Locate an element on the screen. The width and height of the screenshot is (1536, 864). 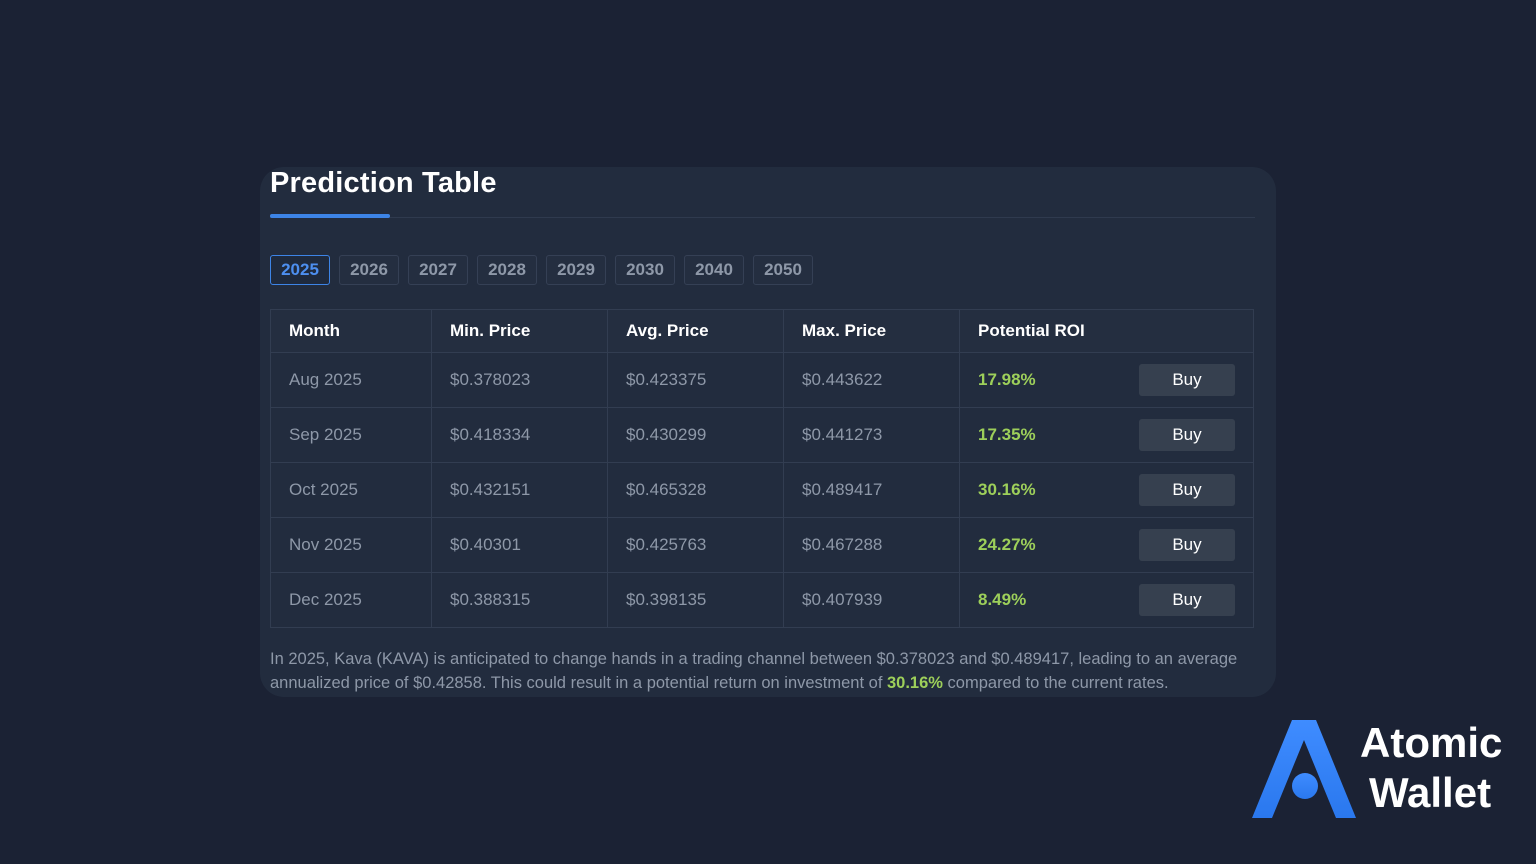
cell-avg-price: $0.465328 is located at coordinates (695, 490).